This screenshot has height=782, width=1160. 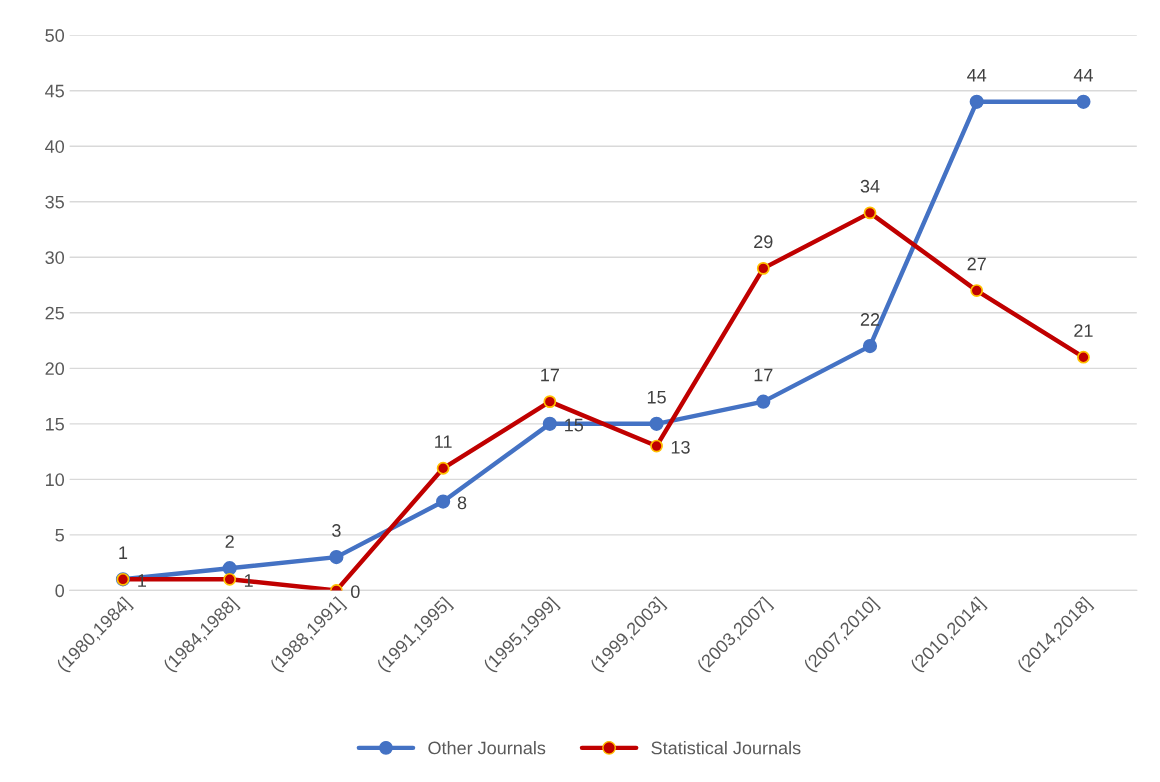 What do you see at coordinates (55, 369) in the screenshot?
I see `y-tick-label: 20` at bounding box center [55, 369].